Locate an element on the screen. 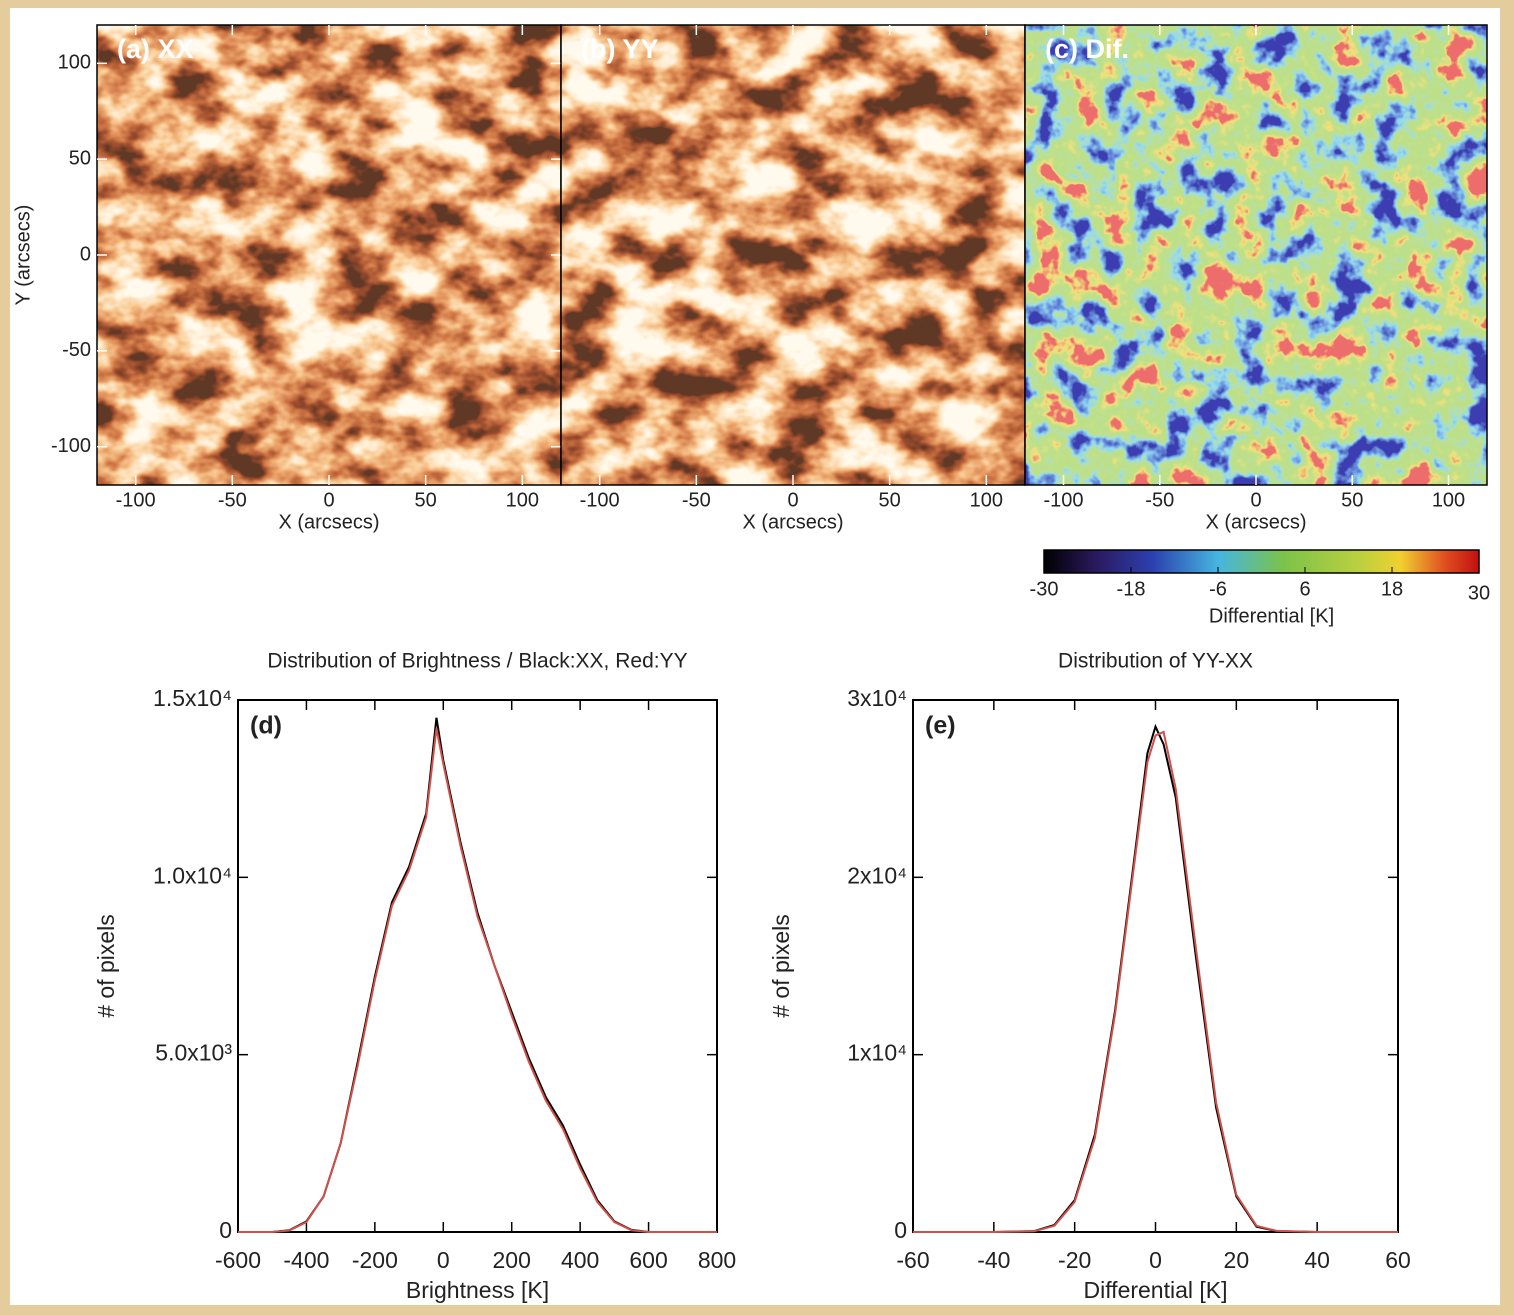  colorbar-tick-label: 18 is located at coordinates (1392, 589).